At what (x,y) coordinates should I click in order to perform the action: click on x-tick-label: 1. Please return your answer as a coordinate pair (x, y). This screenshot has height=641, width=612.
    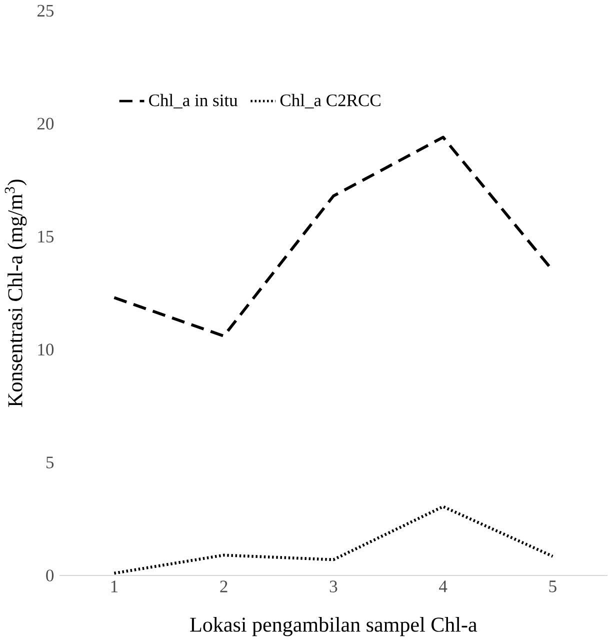
    Looking at the image, I should click on (114, 586).